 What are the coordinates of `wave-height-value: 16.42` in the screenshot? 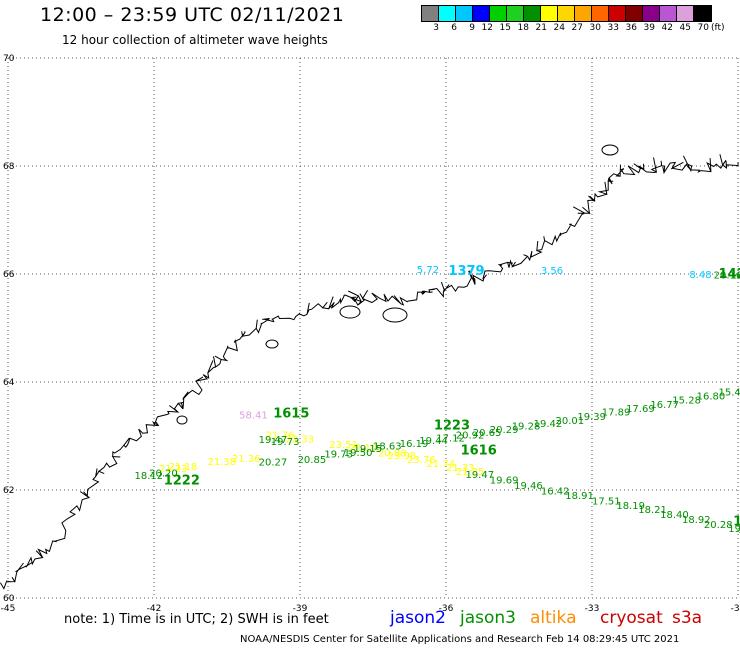 It's located at (555, 491).